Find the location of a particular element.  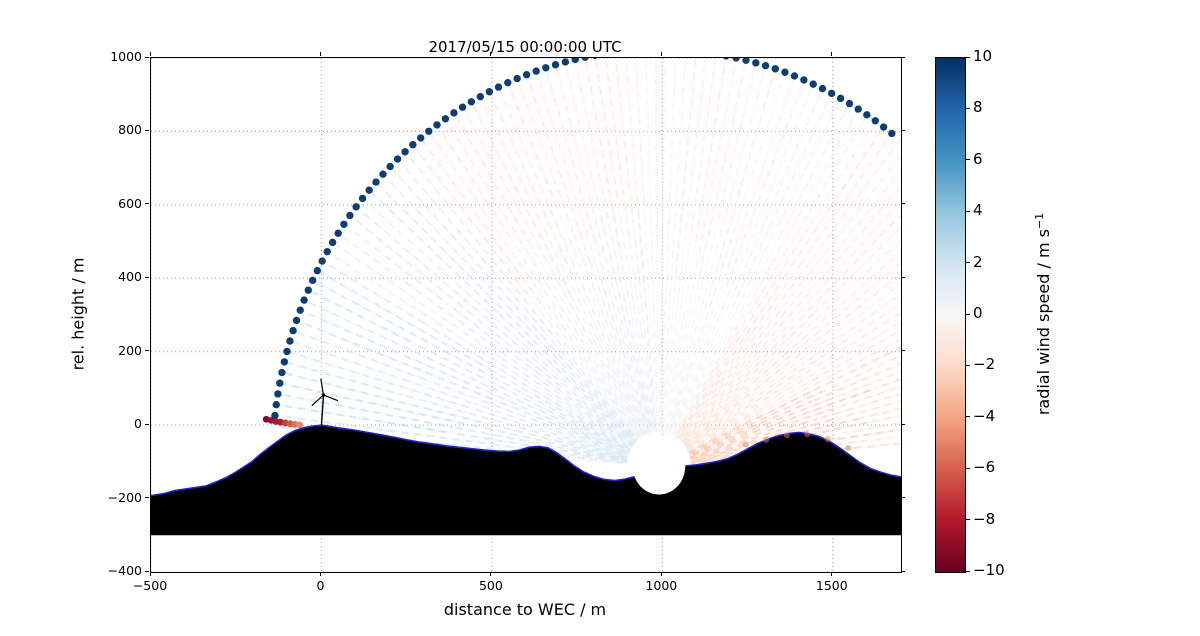

x-axis-label: distance to WEC / m is located at coordinates (525, 609).